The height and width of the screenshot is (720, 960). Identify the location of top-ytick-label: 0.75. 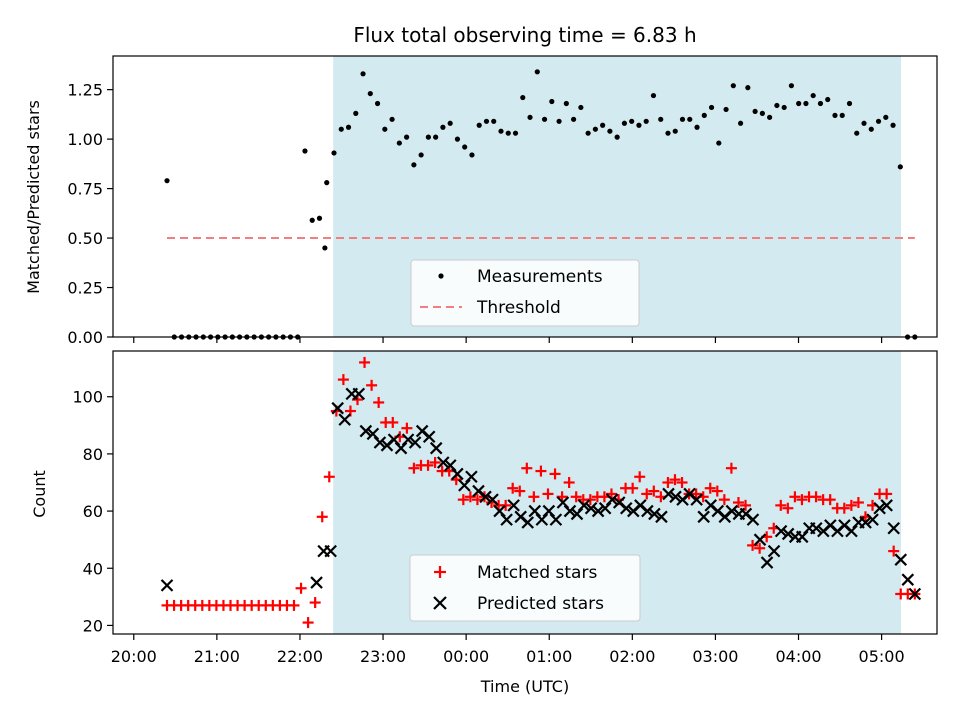
(85, 189).